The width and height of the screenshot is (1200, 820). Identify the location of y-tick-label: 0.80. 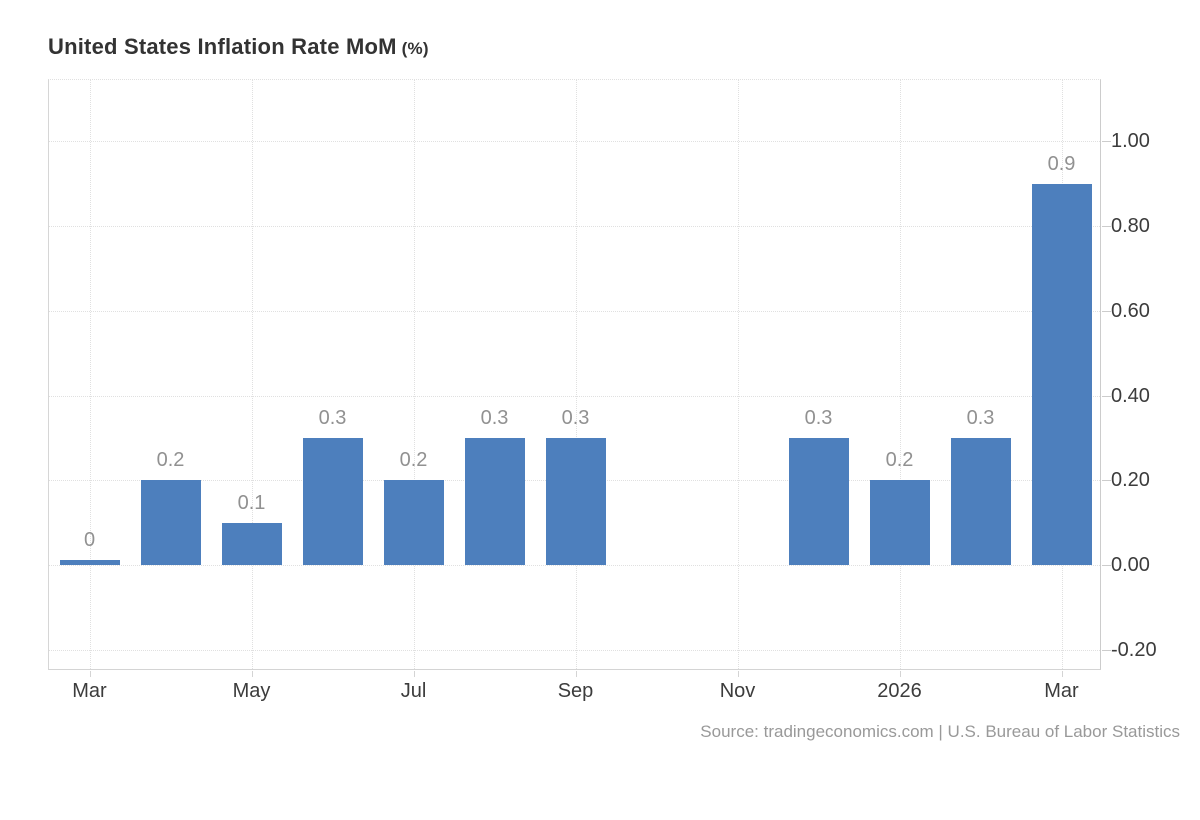
(1130, 226).